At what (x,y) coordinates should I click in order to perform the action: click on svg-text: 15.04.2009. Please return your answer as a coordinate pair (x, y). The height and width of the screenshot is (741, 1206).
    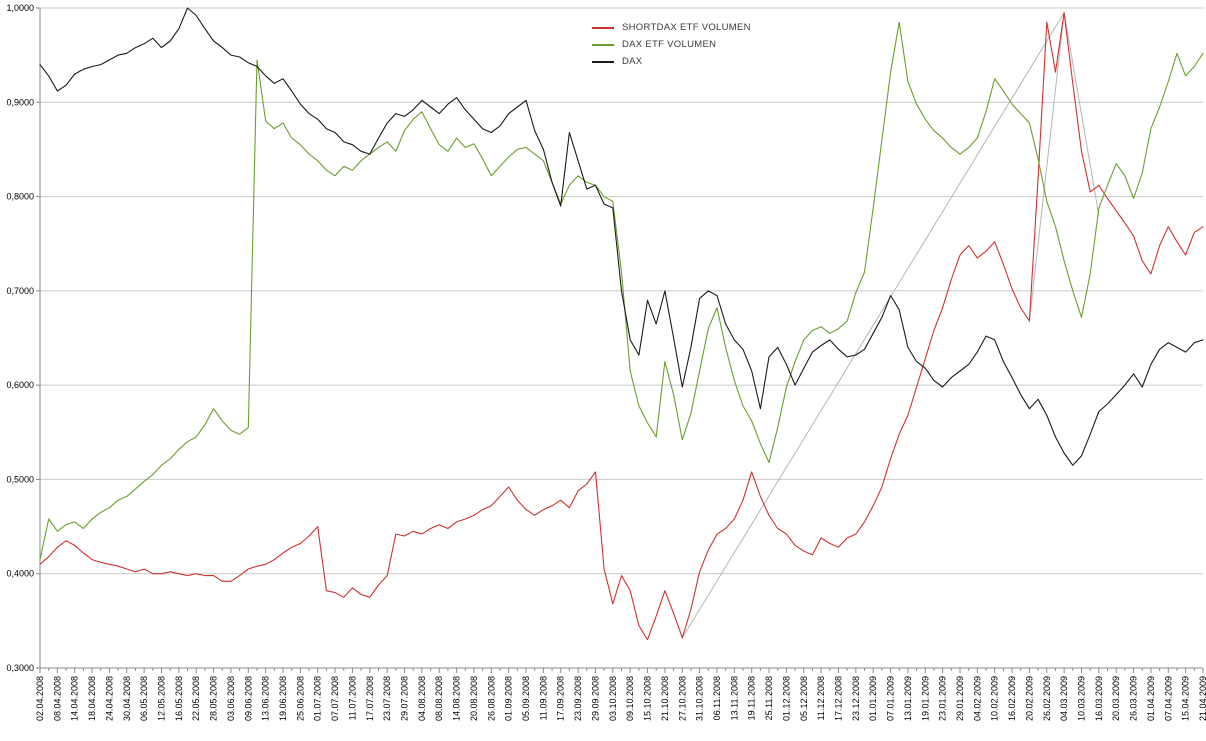
    Looking at the image, I should click on (1186, 698).